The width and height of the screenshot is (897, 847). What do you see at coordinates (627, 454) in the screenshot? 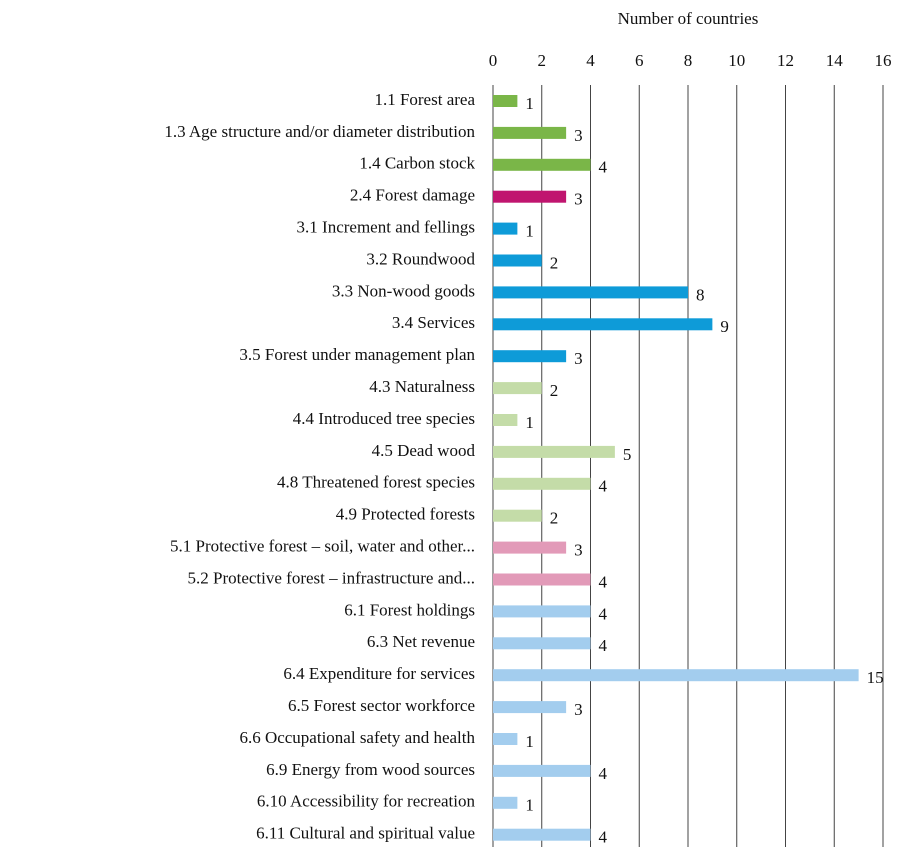
I see `value-label: 5` at bounding box center [627, 454].